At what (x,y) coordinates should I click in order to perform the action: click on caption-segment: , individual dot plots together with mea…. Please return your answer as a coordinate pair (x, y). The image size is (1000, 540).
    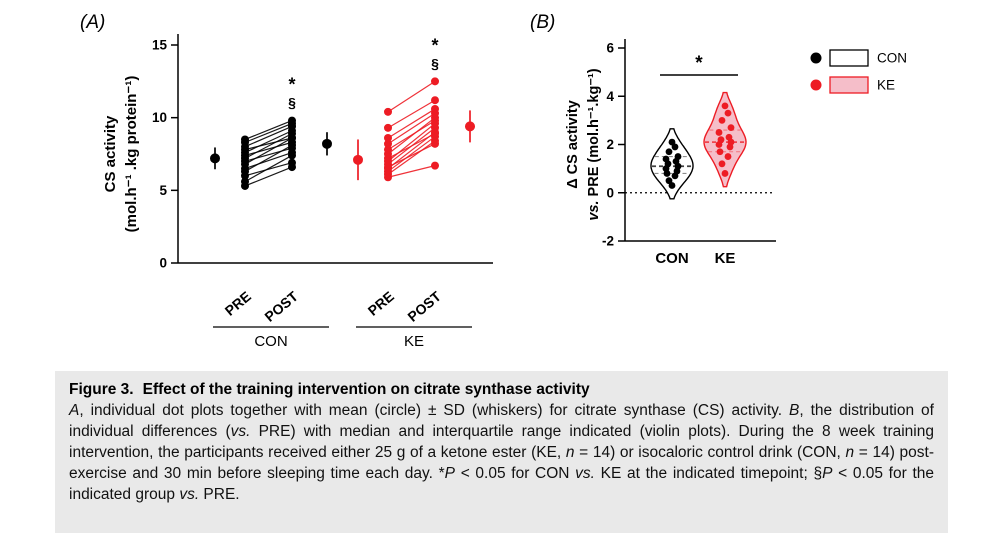
    Looking at the image, I should click on (434, 410).